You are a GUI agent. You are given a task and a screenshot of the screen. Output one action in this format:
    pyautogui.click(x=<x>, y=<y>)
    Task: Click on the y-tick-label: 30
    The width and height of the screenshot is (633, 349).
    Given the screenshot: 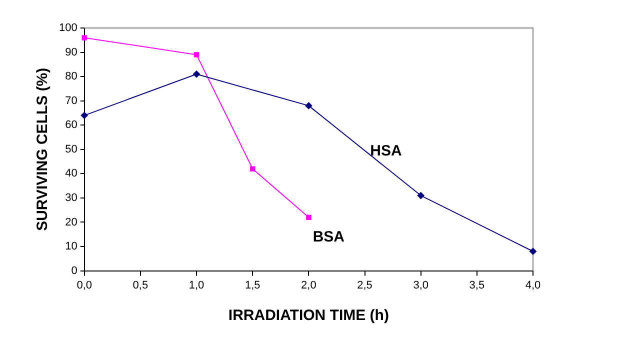 What is the action you would take?
    pyautogui.click(x=71, y=198)
    